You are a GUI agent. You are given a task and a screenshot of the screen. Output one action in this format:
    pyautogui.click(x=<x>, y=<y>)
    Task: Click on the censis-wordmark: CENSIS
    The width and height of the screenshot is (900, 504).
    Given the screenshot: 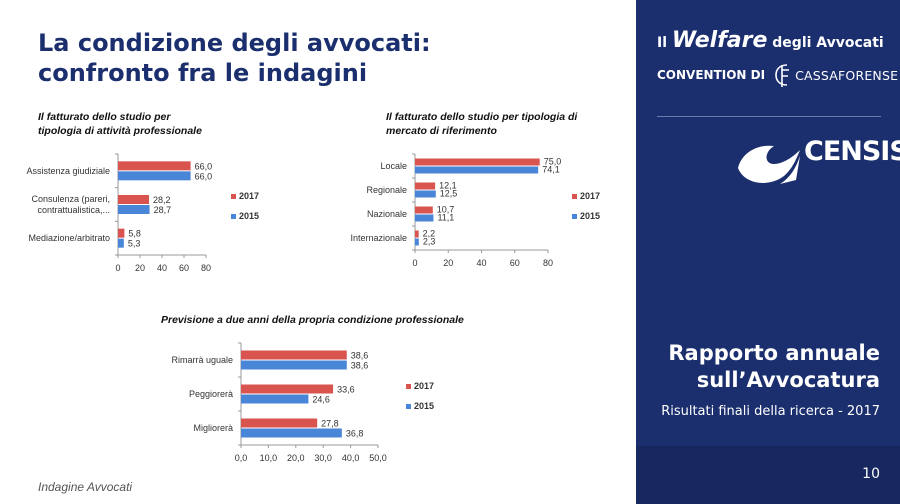 What is the action you would take?
    pyautogui.click(x=852, y=151)
    